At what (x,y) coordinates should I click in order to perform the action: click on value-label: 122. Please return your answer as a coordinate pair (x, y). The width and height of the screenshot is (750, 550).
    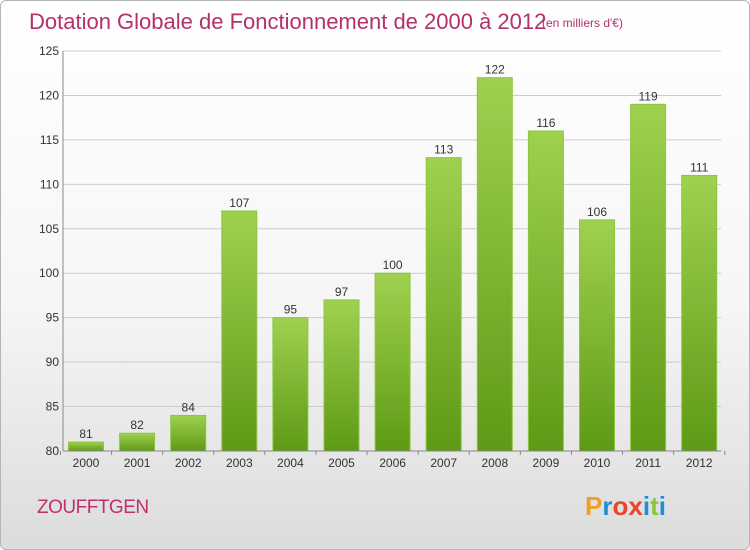
    Looking at the image, I should click on (495, 70).